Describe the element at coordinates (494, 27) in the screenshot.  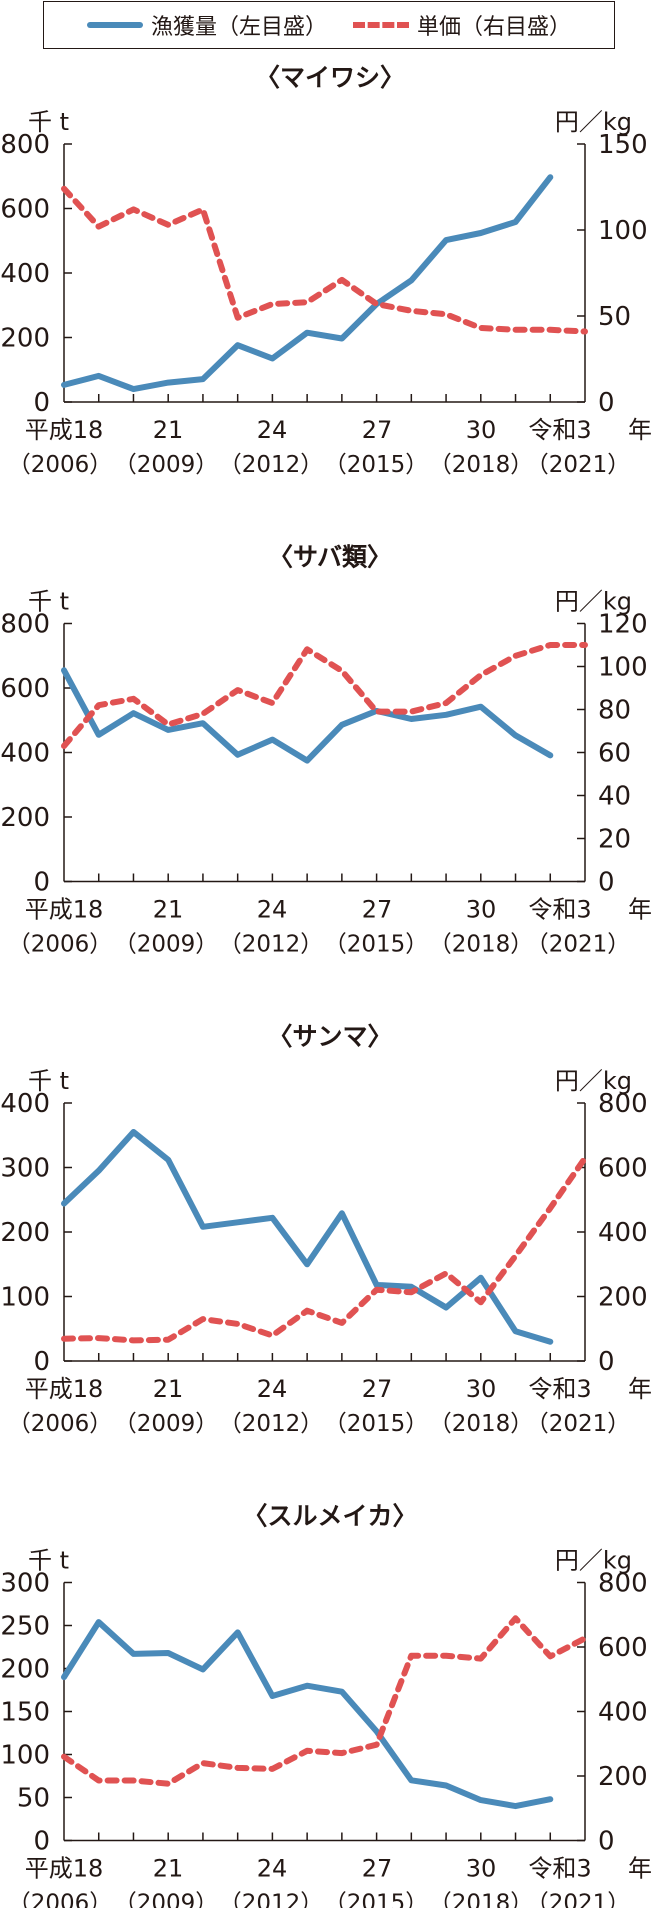
I see `legend-label-price: 単価（右目盛）` at that location.